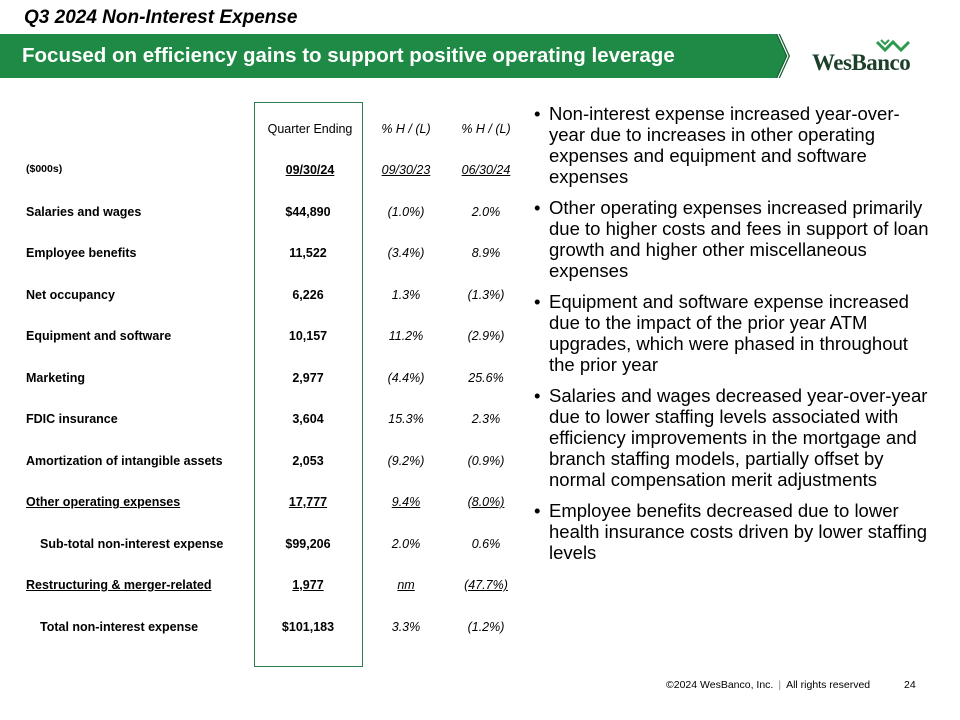 Image resolution: width=960 pixels, height=720 pixels. I want to click on header-date-prior-year: 09/30/23, so click(406, 170).